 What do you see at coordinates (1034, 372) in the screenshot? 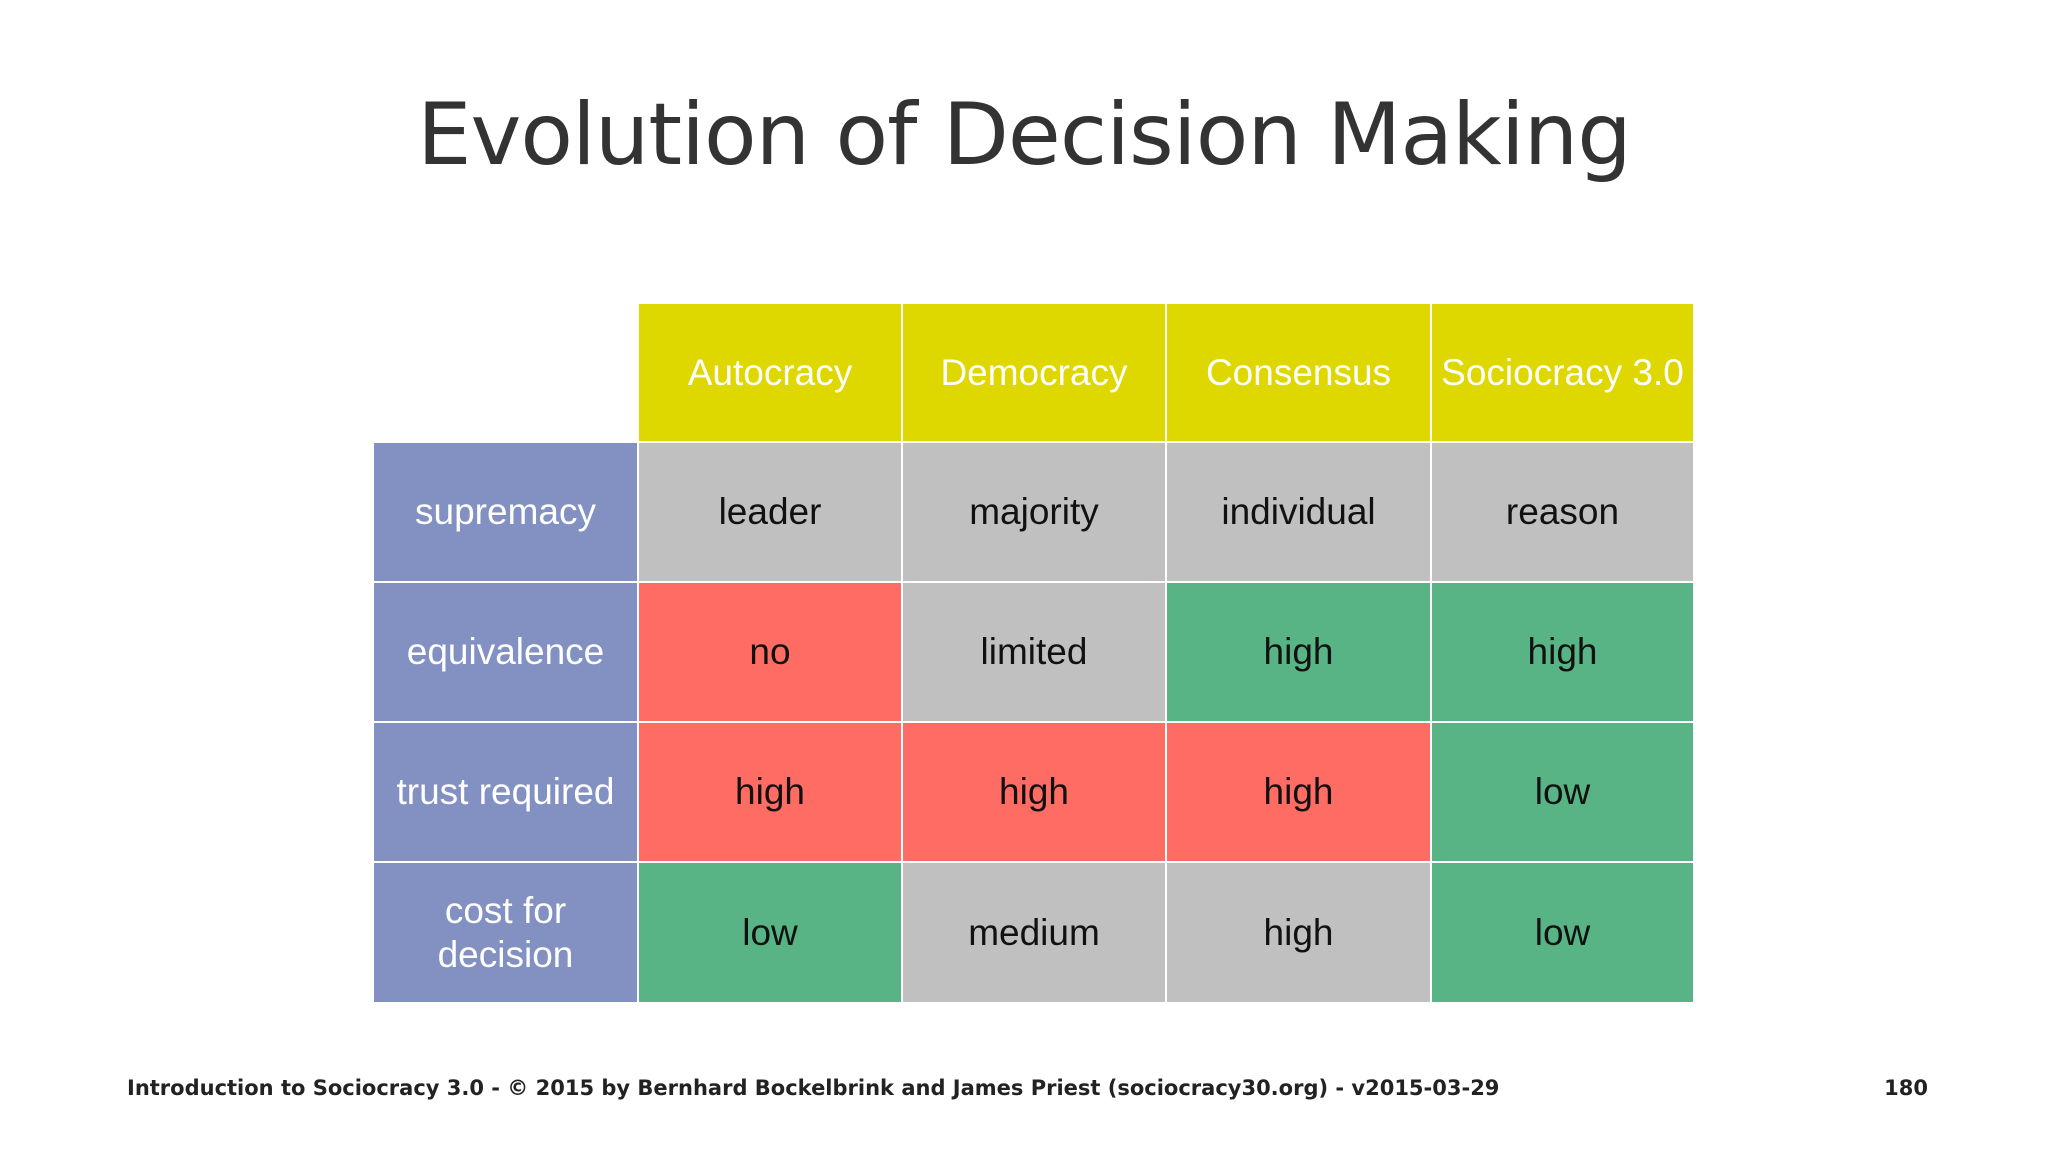
I see `column-header-democracy: Democracy` at bounding box center [1034, 372].